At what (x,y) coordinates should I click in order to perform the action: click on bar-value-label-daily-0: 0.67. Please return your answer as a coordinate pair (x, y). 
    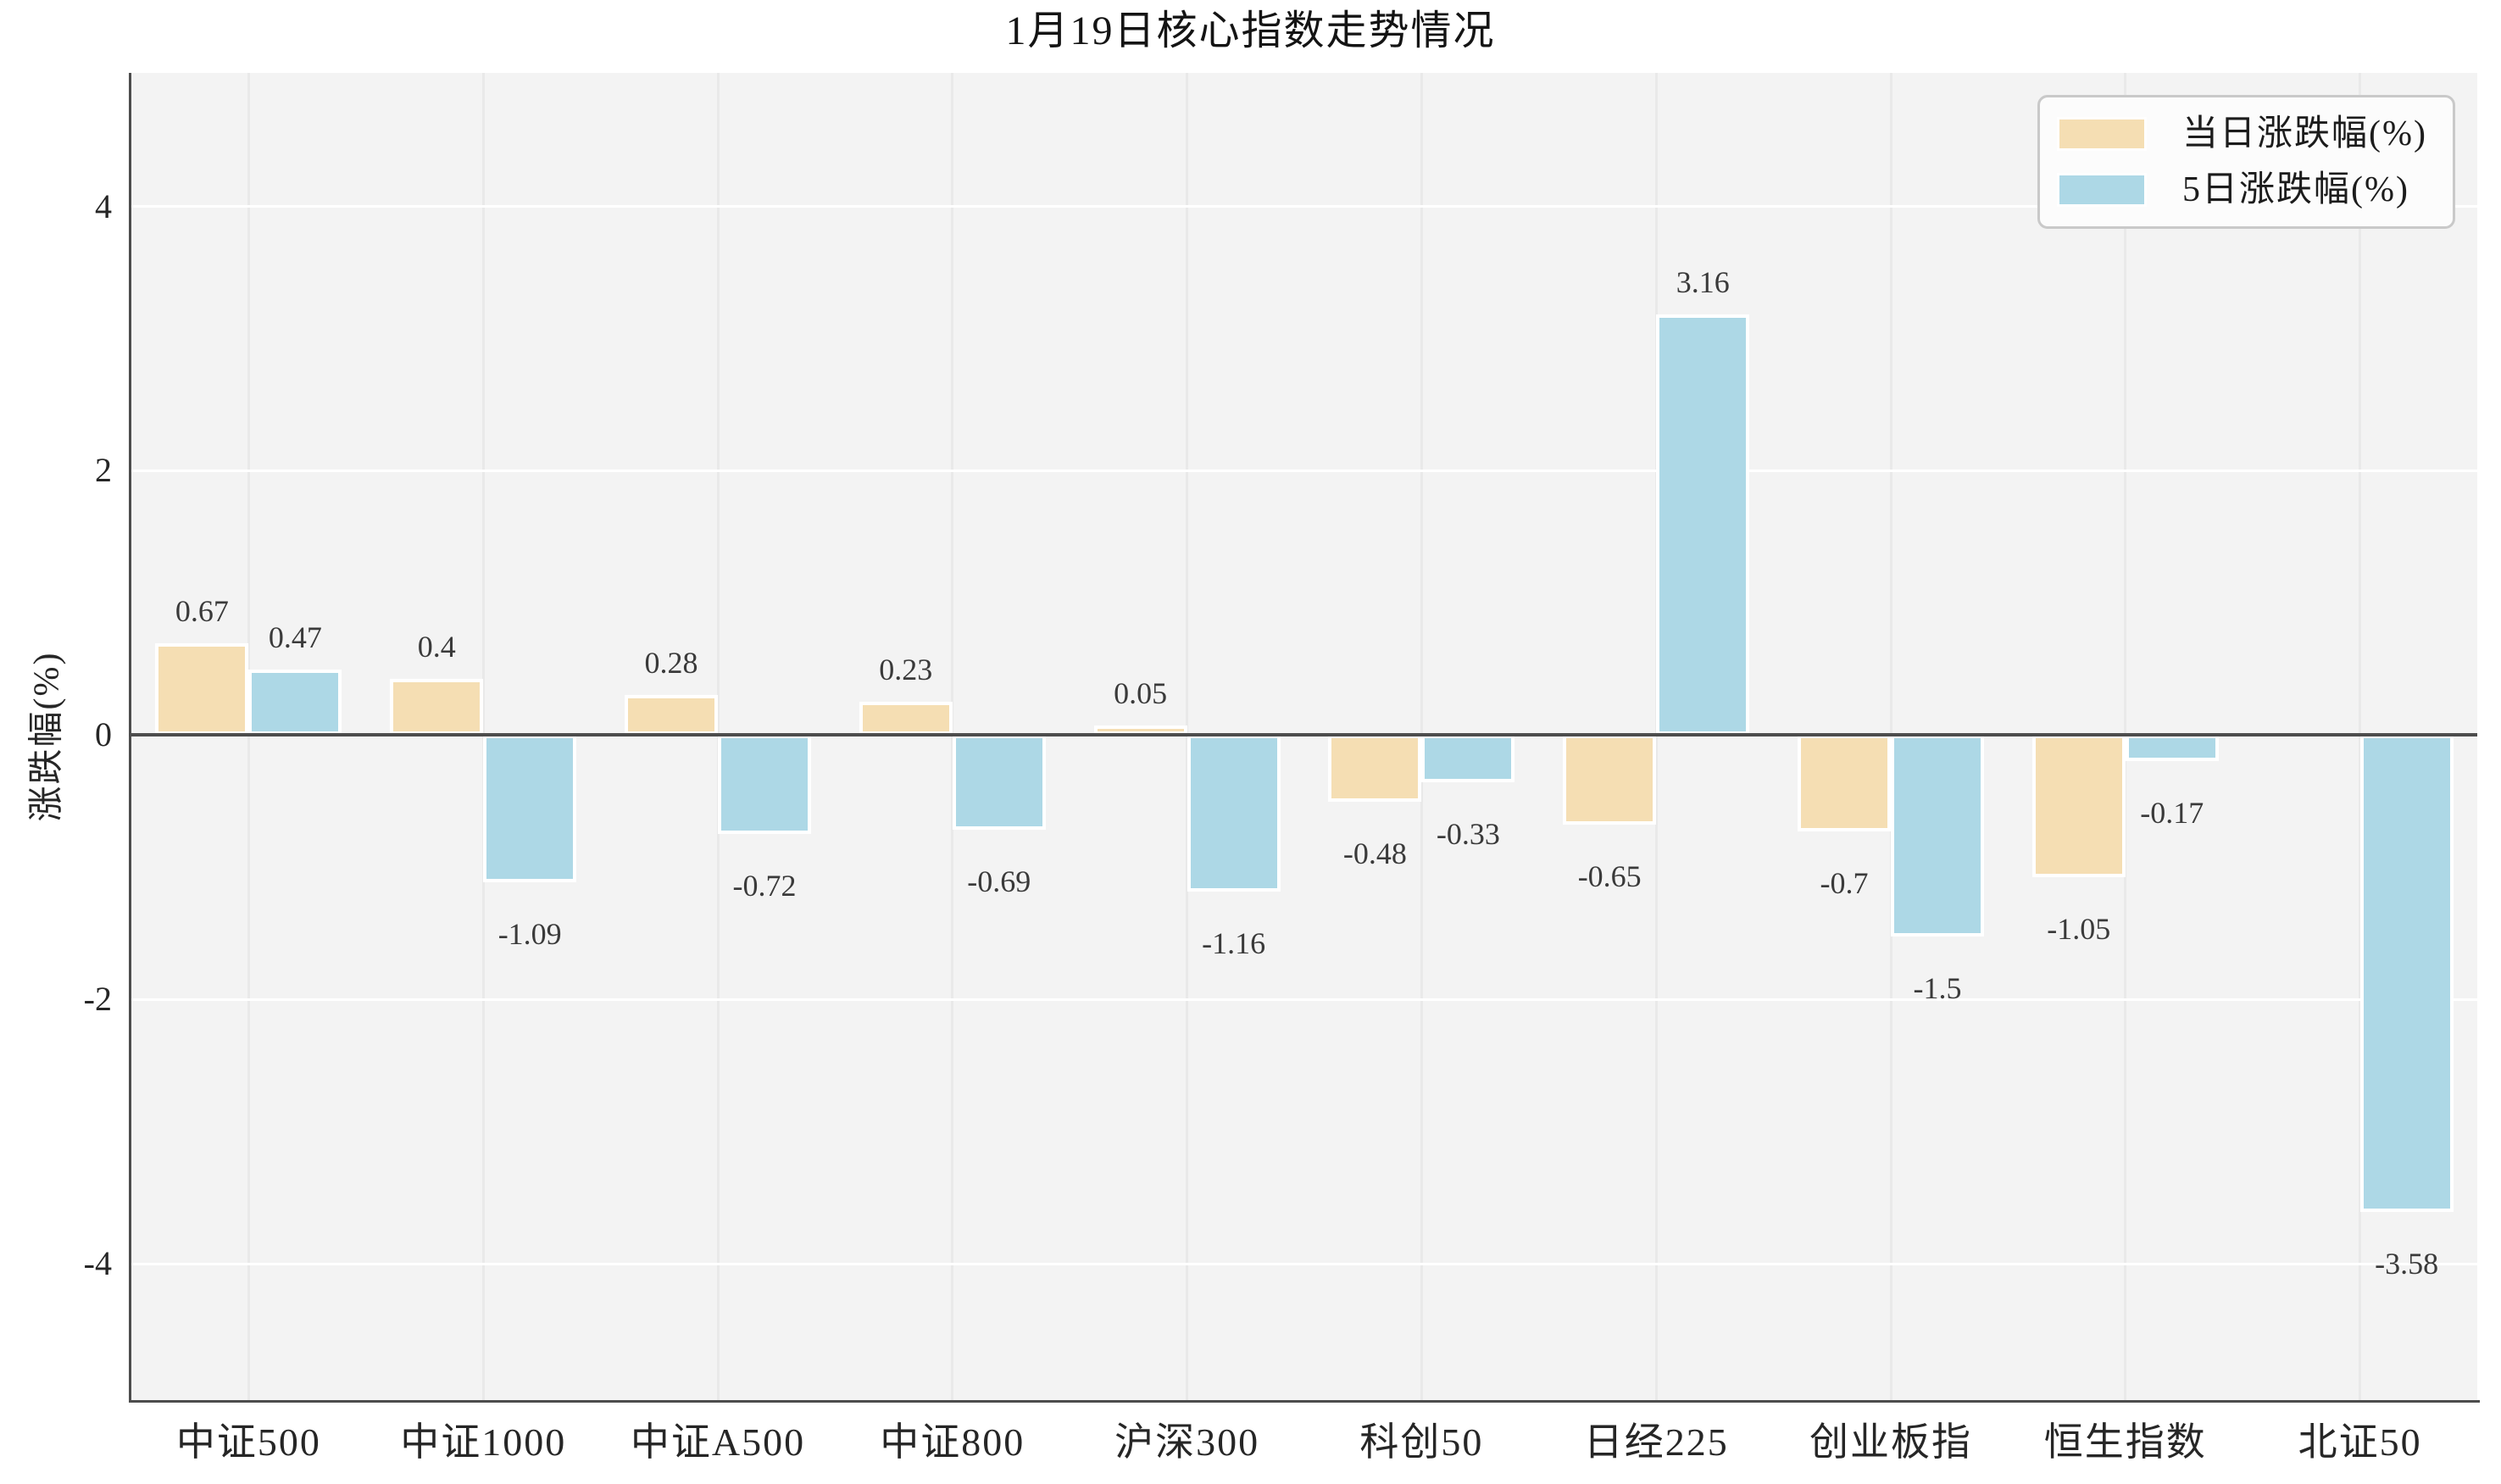
    Looking at the image, I should click on (202, 611).